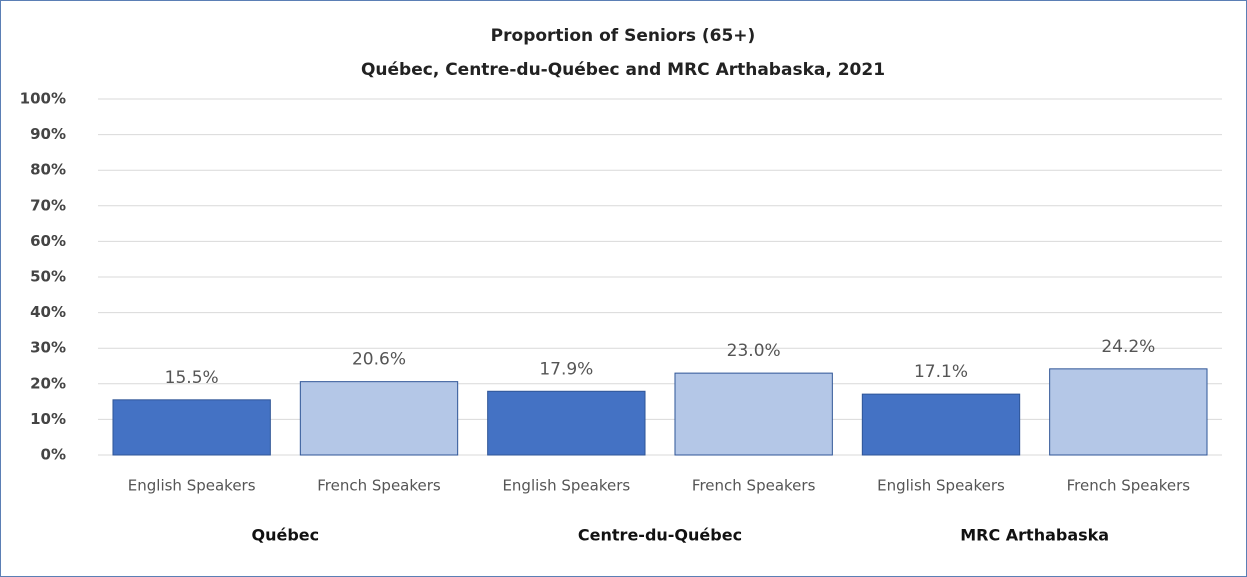  Describe the element at coordinates (660, 535) in the screenshot. I see `group-label: Centre-du-Québec` at that location.